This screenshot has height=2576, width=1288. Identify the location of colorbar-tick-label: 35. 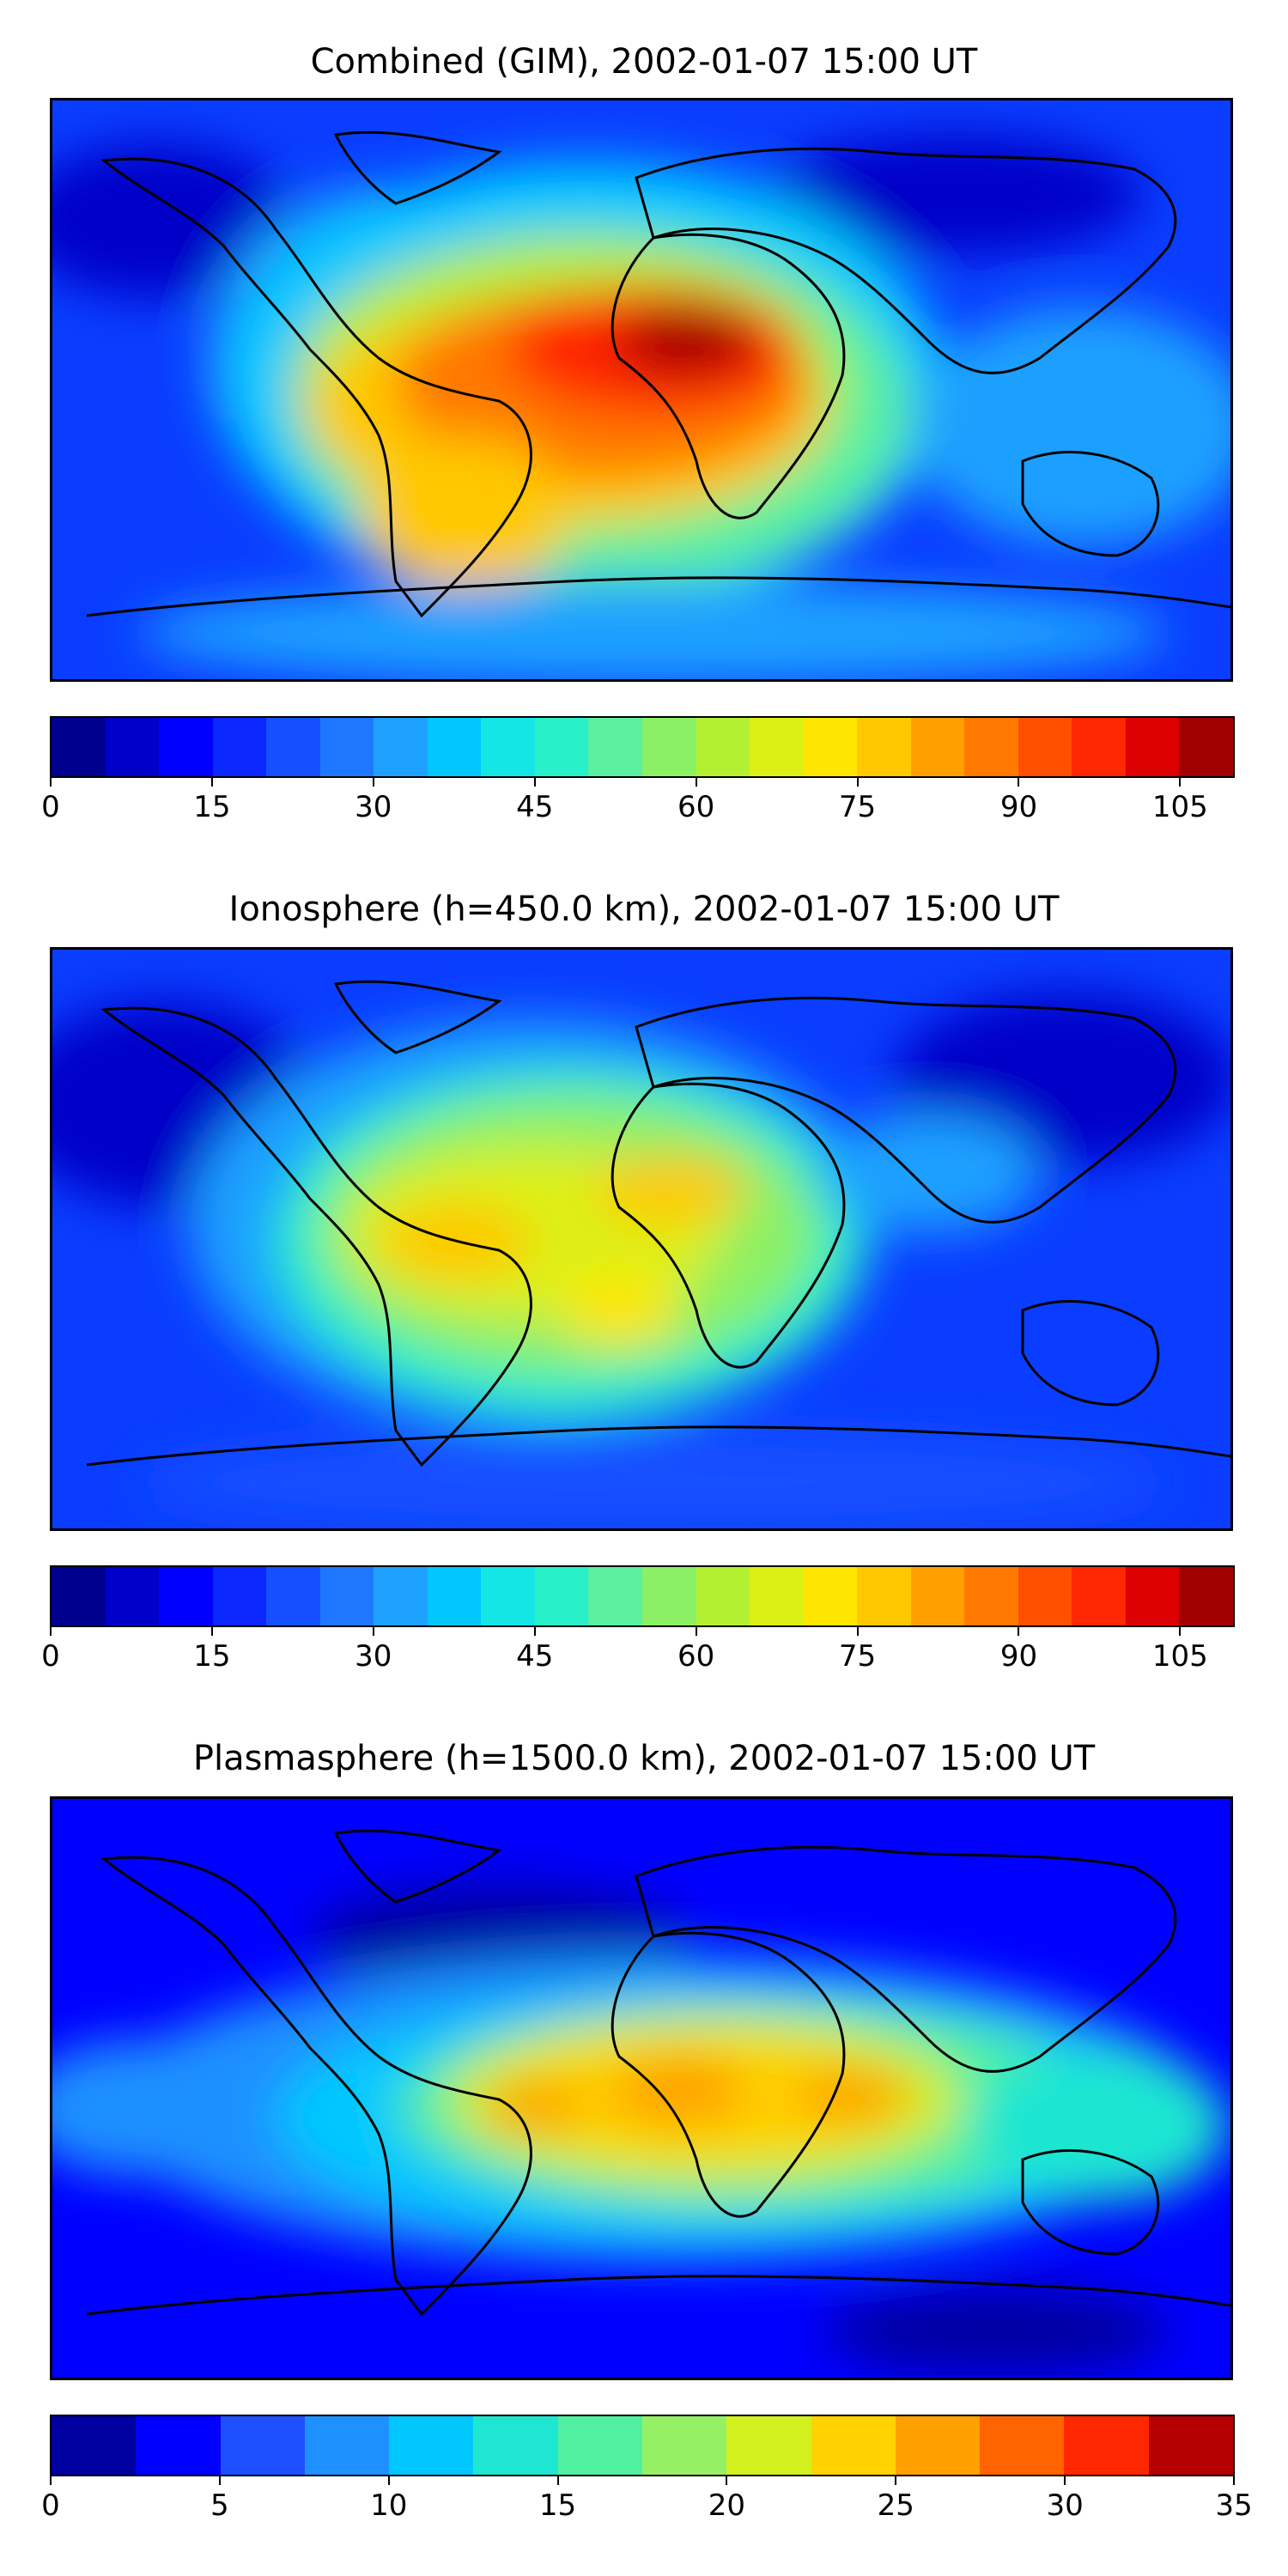
(1234, 2506).